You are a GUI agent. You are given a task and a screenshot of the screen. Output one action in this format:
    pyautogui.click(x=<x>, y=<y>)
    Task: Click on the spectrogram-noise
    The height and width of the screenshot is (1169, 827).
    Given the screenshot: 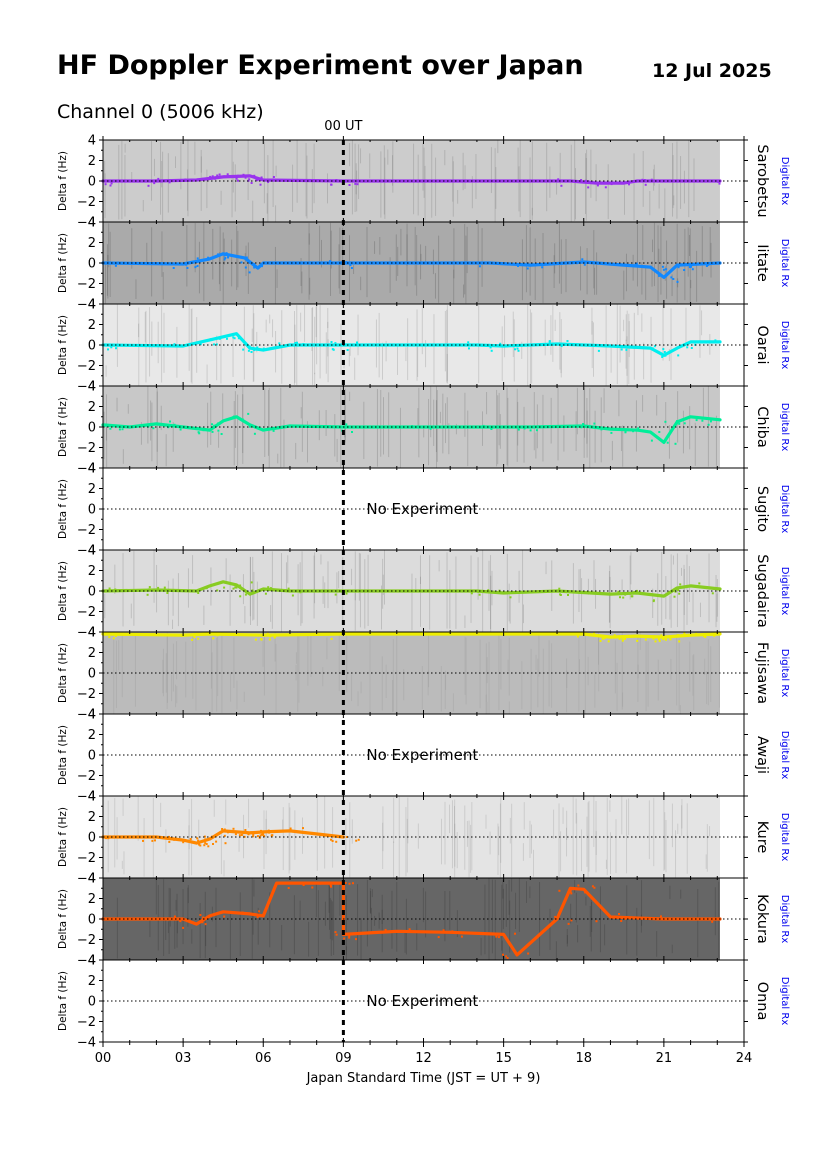 What is the action you would take?
    pyautogui.click(x=410, y=427)
    